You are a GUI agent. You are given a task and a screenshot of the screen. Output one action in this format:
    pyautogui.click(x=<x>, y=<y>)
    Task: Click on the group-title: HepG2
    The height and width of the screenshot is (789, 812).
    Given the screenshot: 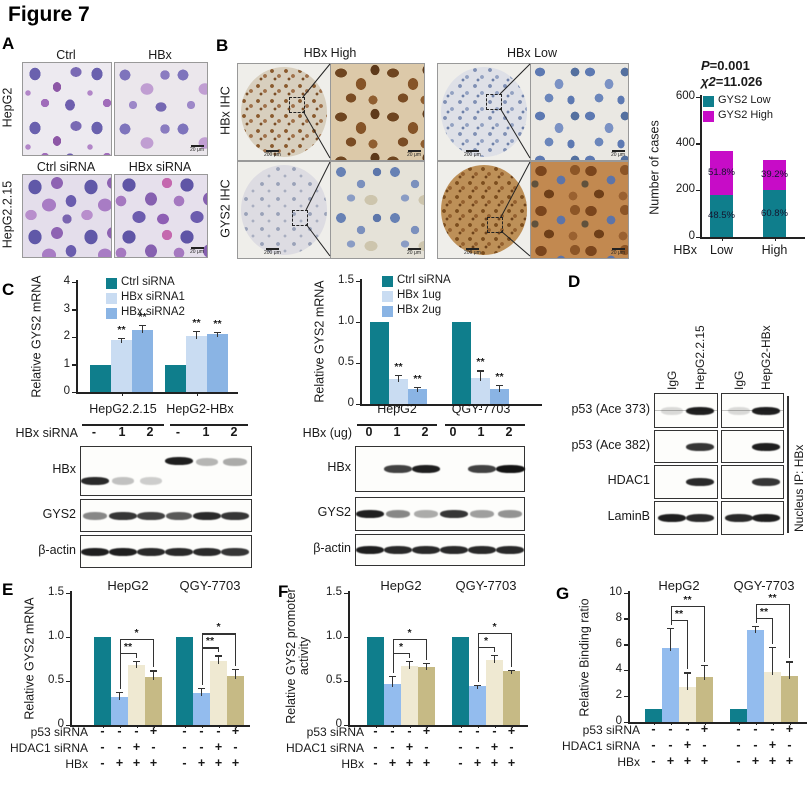 What is the action you would take?
    pyautogui.click(x=128, y=585)
    